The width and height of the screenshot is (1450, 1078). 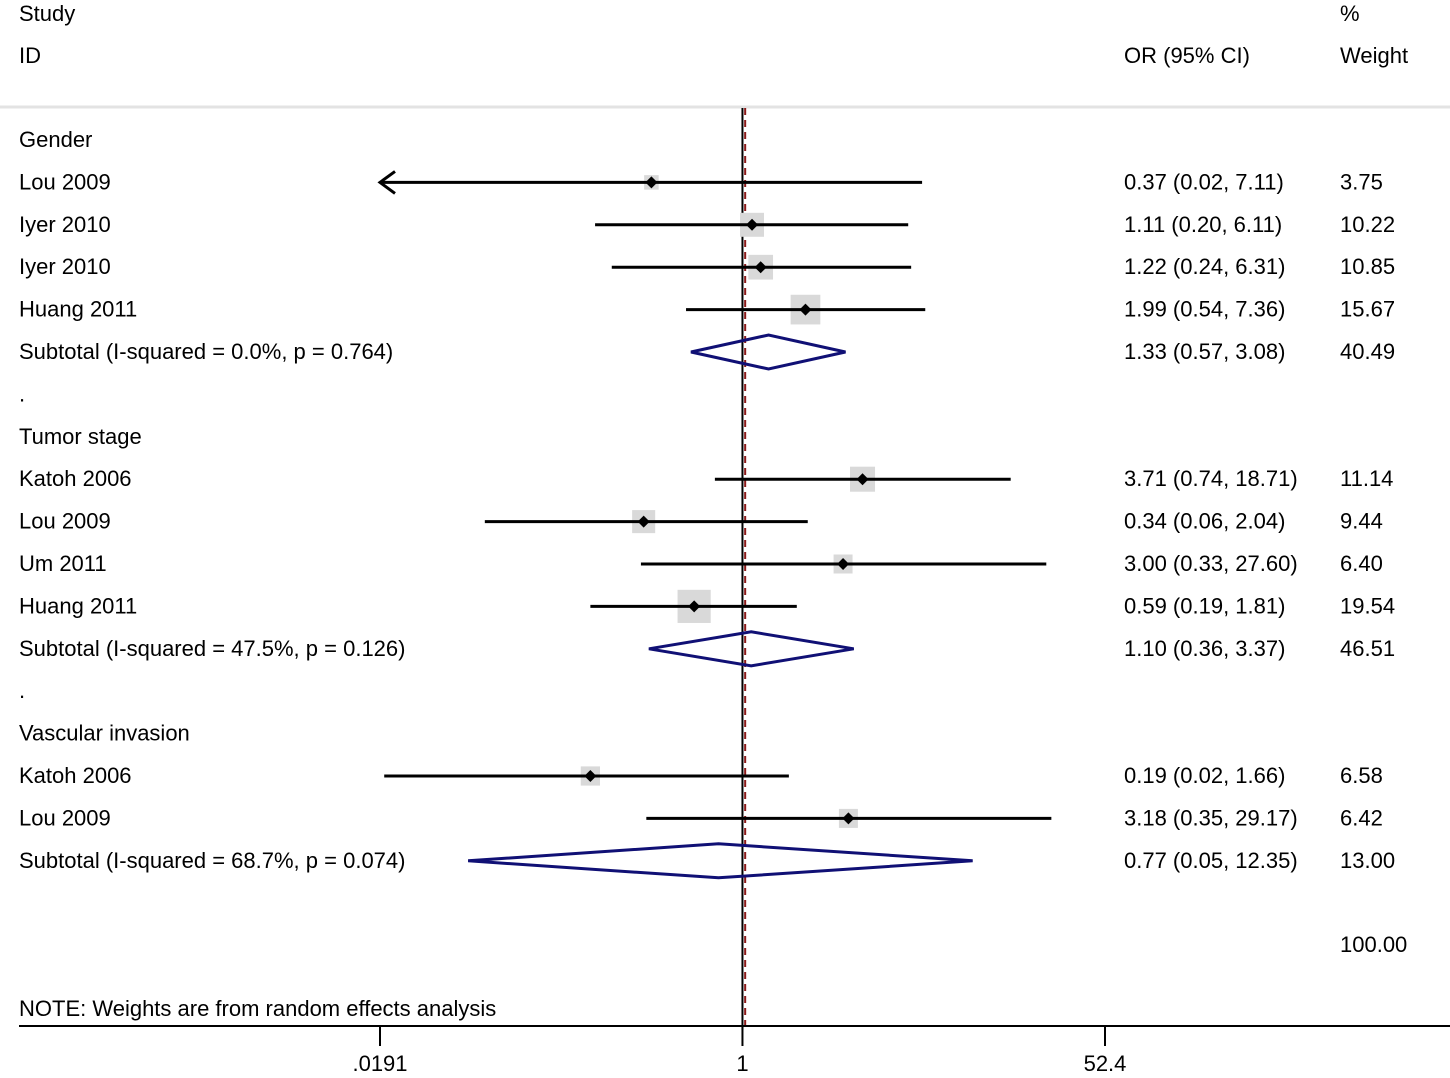 What do you see at coordinates (47, 13) in the screenshot?
I see `study-column-header: Study` at bounding box center [47, 13].